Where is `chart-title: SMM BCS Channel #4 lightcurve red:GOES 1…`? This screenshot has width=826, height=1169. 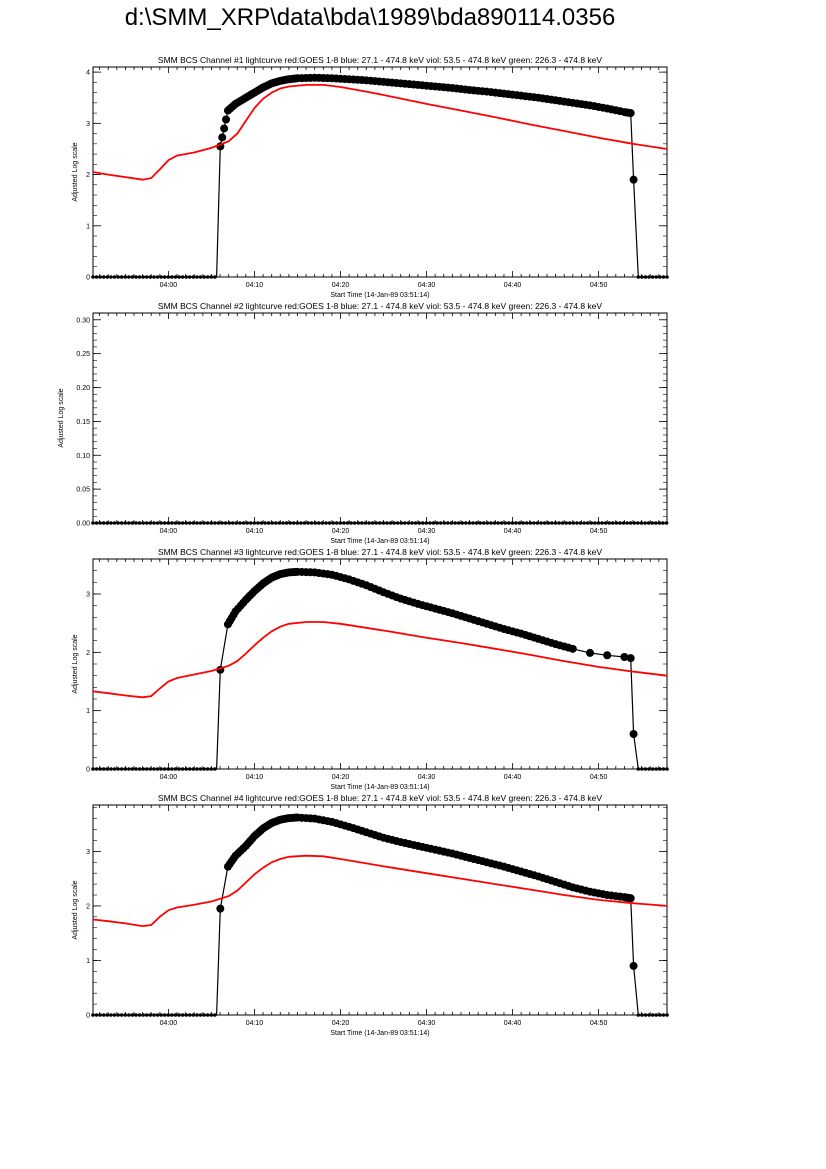 chart-title: SMM BCS Channel #4 lightcurve red:GOES 1… is located at coordinates (380, 798).